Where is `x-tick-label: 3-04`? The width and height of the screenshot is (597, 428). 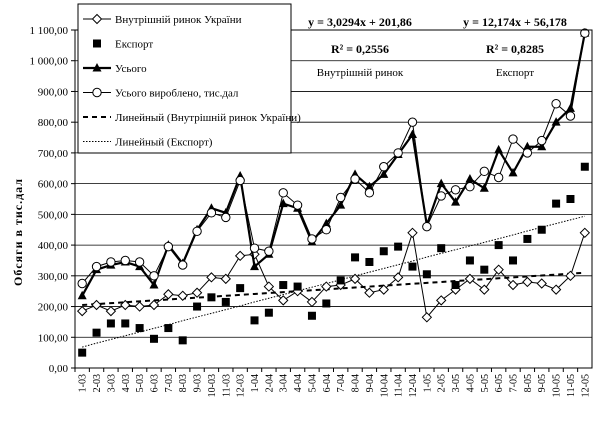 x-tick-label: 3-04 is located at coordinates (284, 383).